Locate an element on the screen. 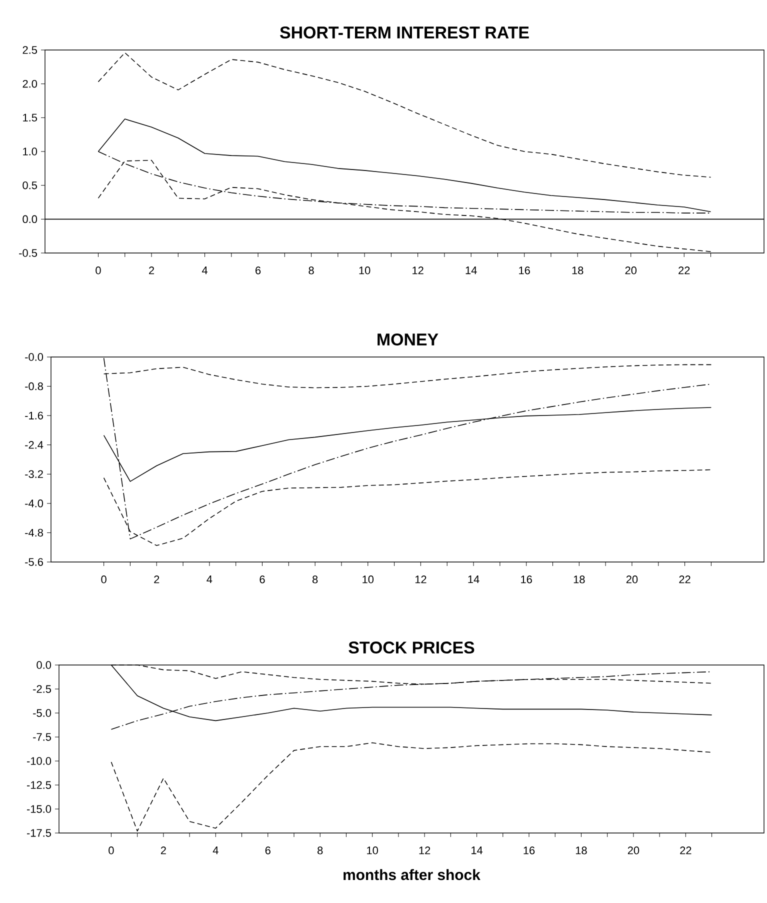 This screenshot has height=903, width=767. y-tick-label: -4.0 is located at coordinates (34, 504).